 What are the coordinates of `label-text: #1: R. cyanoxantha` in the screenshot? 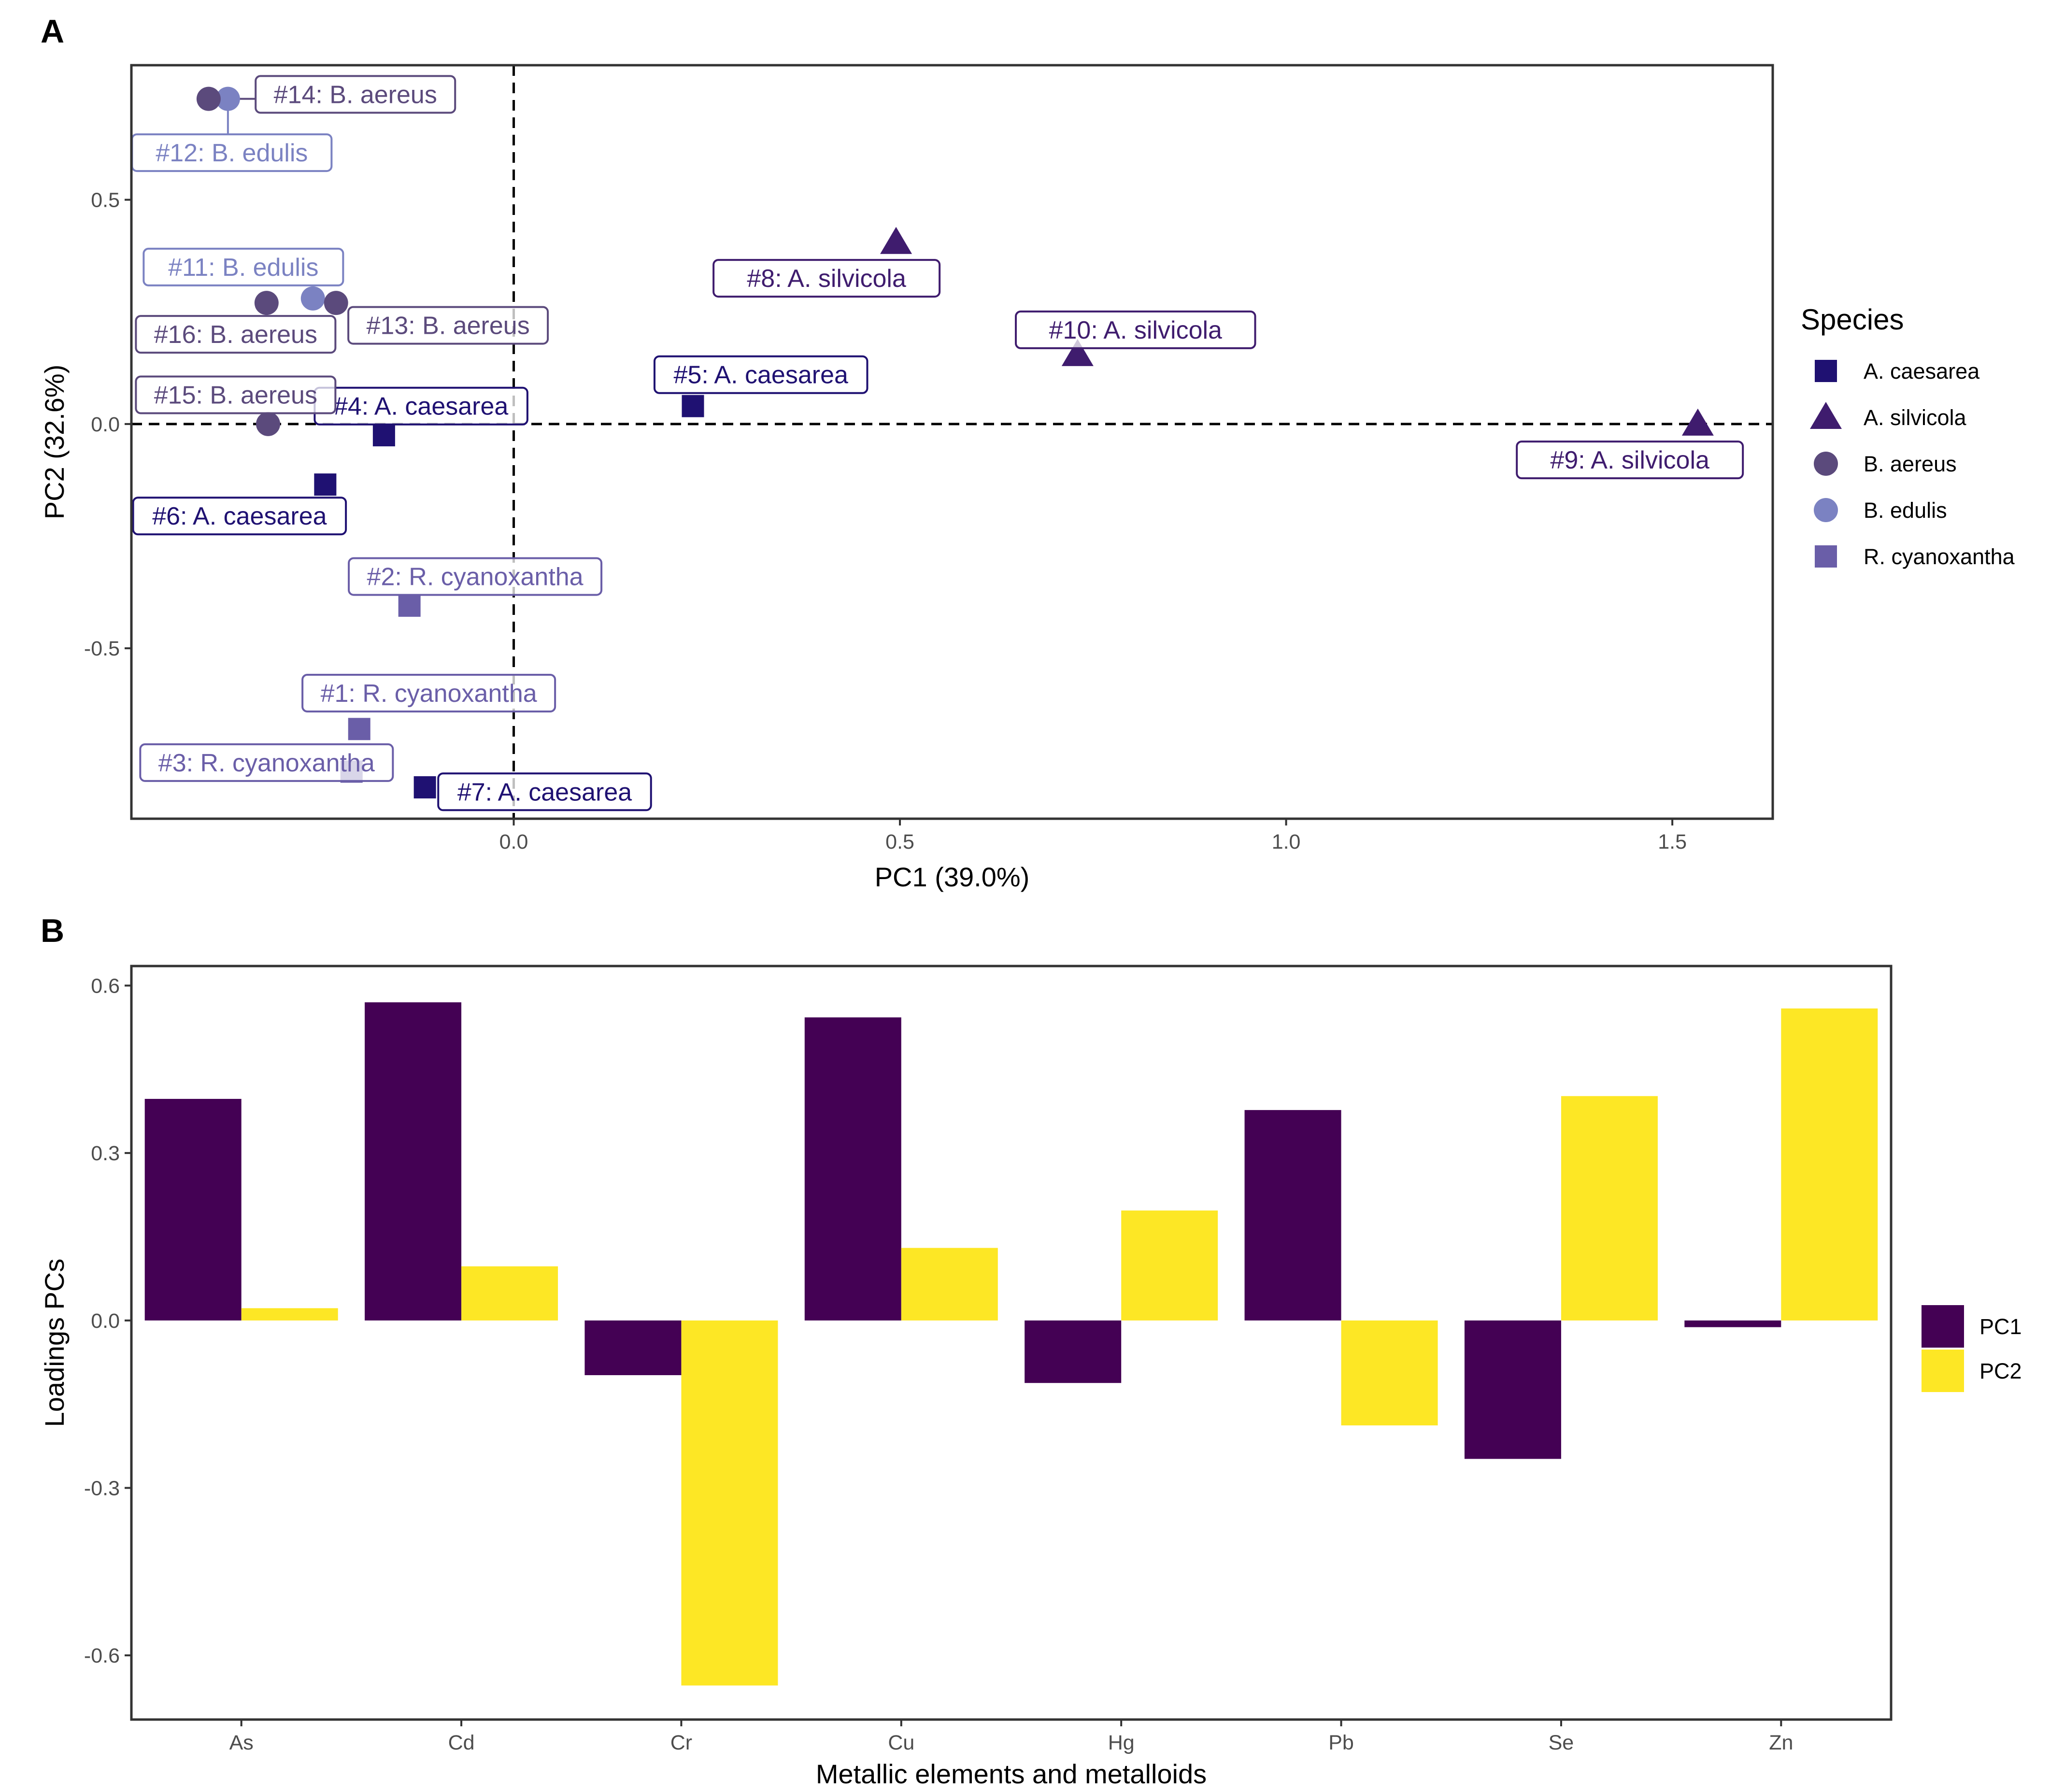 It's located at (429, 694).